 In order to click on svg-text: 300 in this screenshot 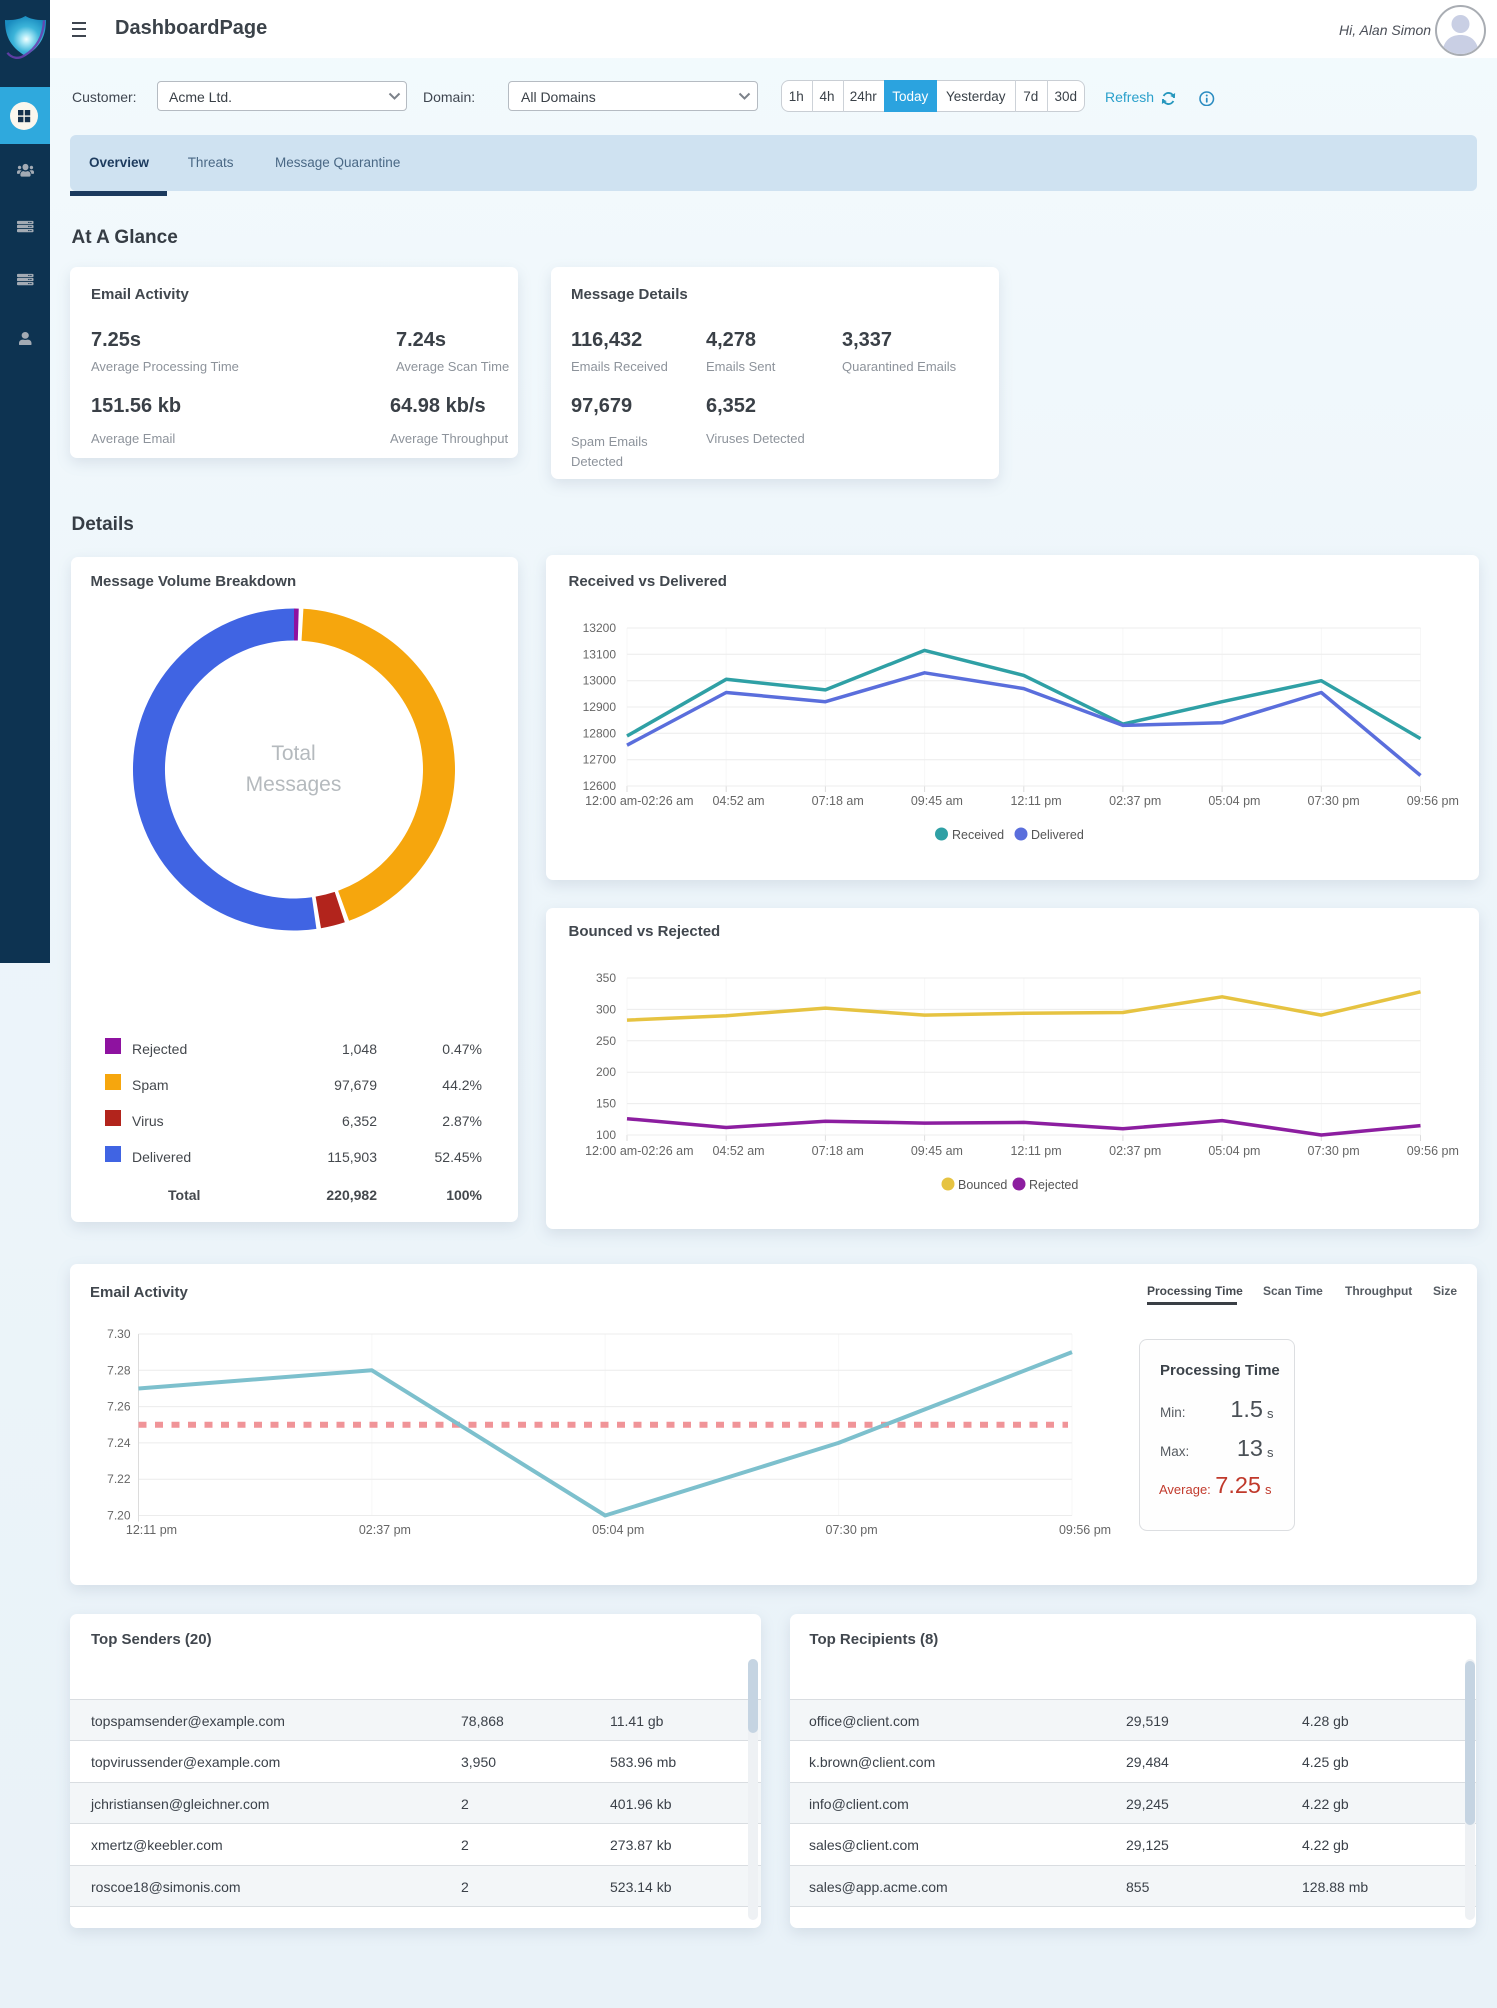, I will do `click(606, 1009)`.